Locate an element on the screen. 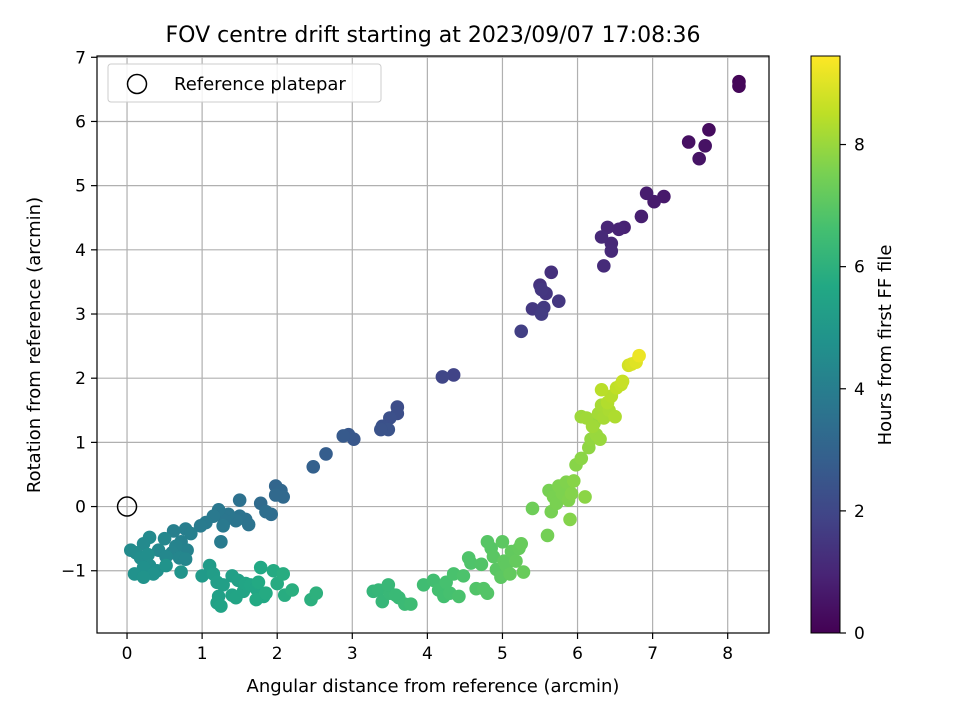  y-tick-label: 6 is located at coordinates (80, 122).